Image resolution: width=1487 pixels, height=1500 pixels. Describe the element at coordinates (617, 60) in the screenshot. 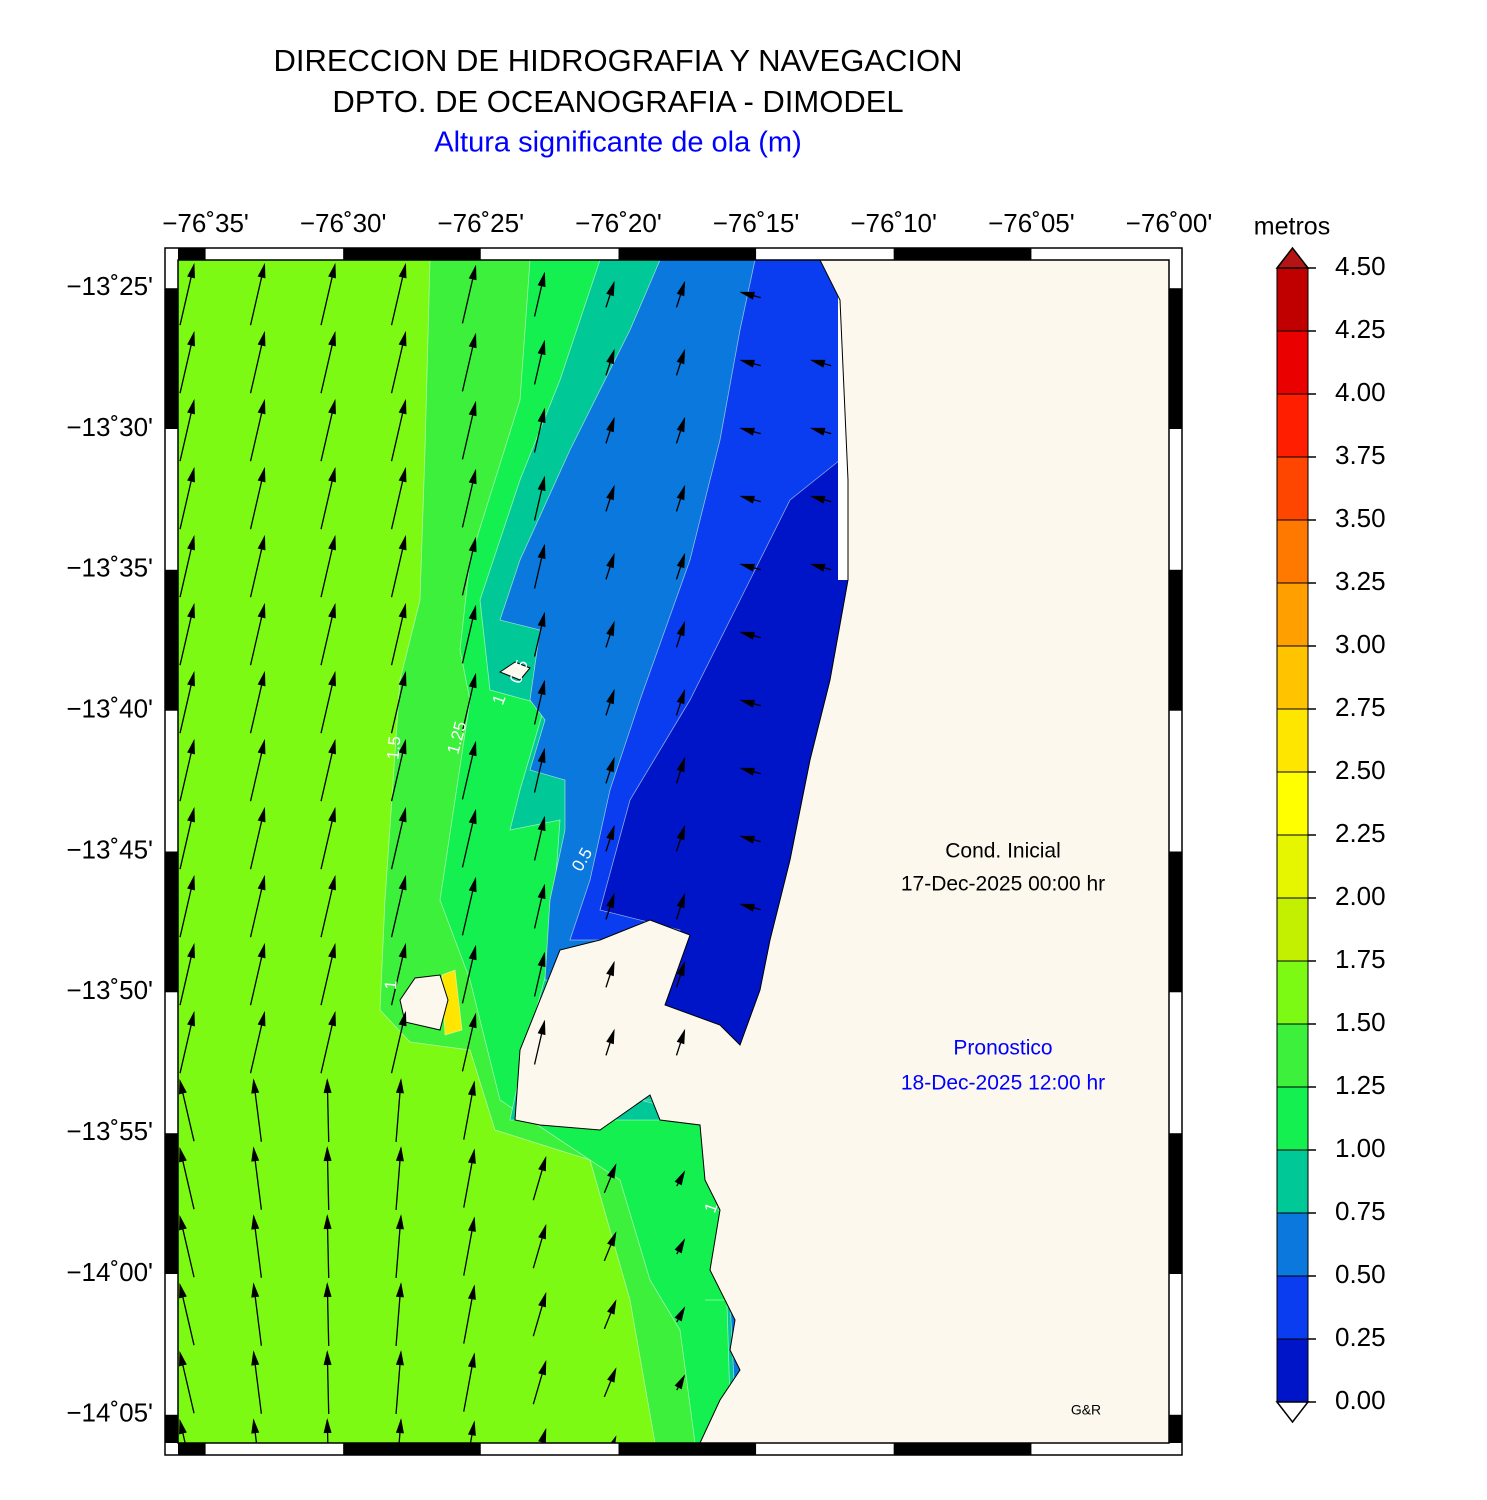

I see `title: DIRECCION DE HIDROGRAFIA Y NAVEGACION` at that location.